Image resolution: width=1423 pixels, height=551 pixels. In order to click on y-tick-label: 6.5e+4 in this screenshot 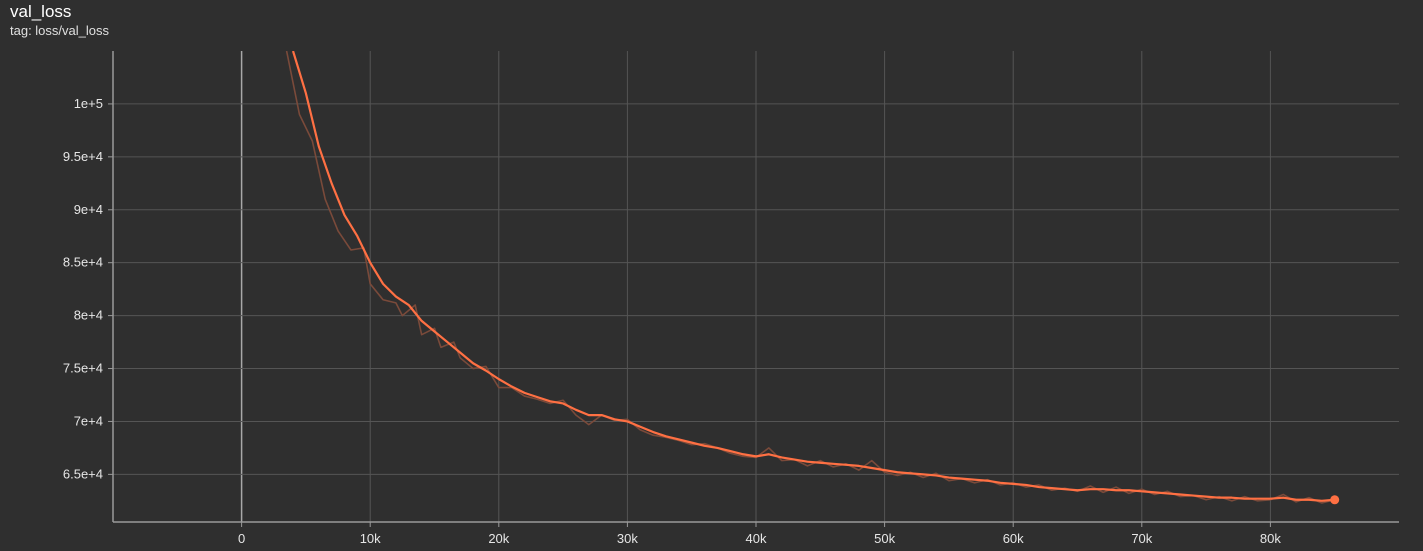, I will do `click(83, 473)`.